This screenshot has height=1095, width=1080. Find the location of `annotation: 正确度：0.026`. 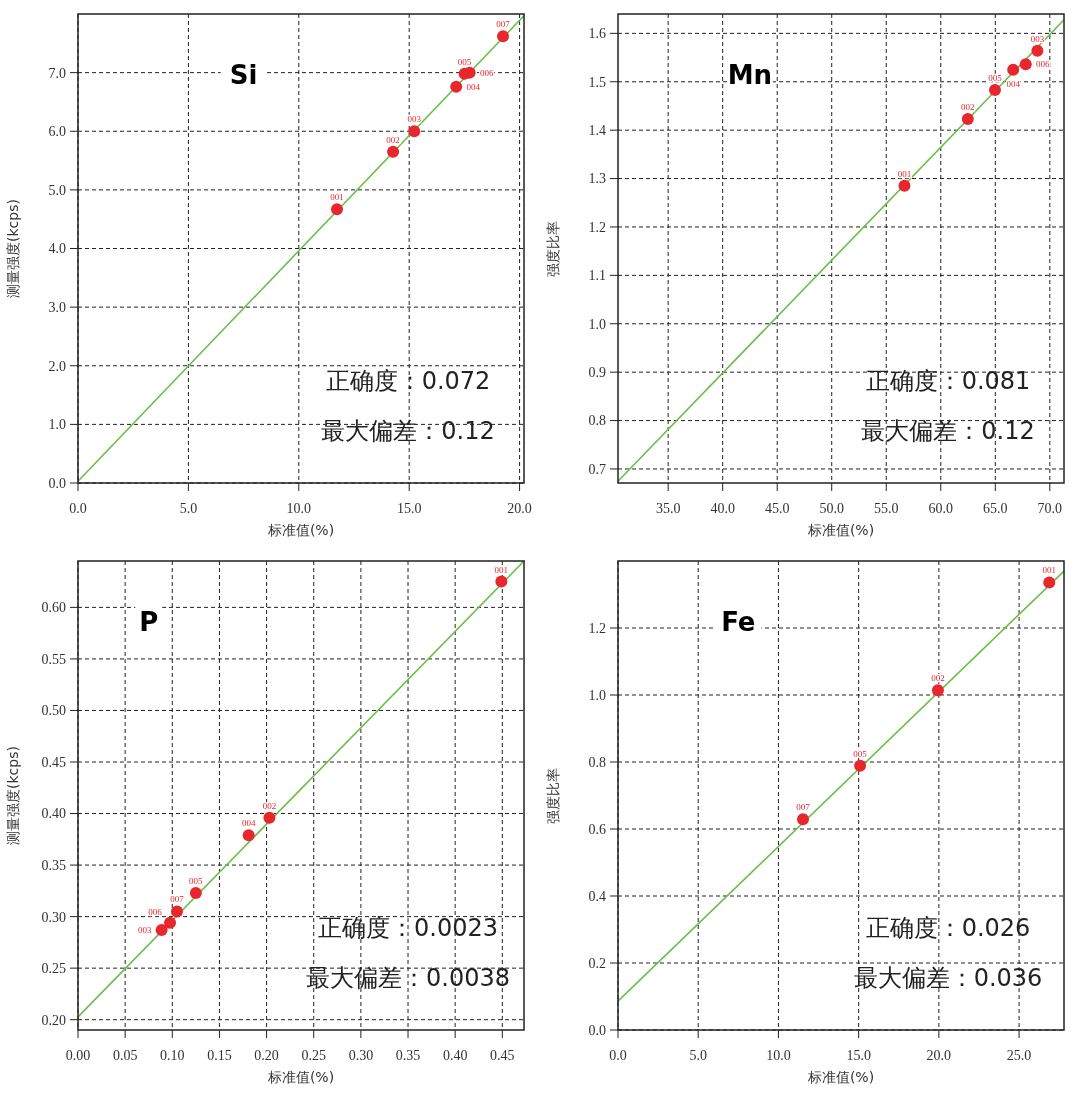

annotation: 正确度：0.026 is located at coordinates (948, 928).